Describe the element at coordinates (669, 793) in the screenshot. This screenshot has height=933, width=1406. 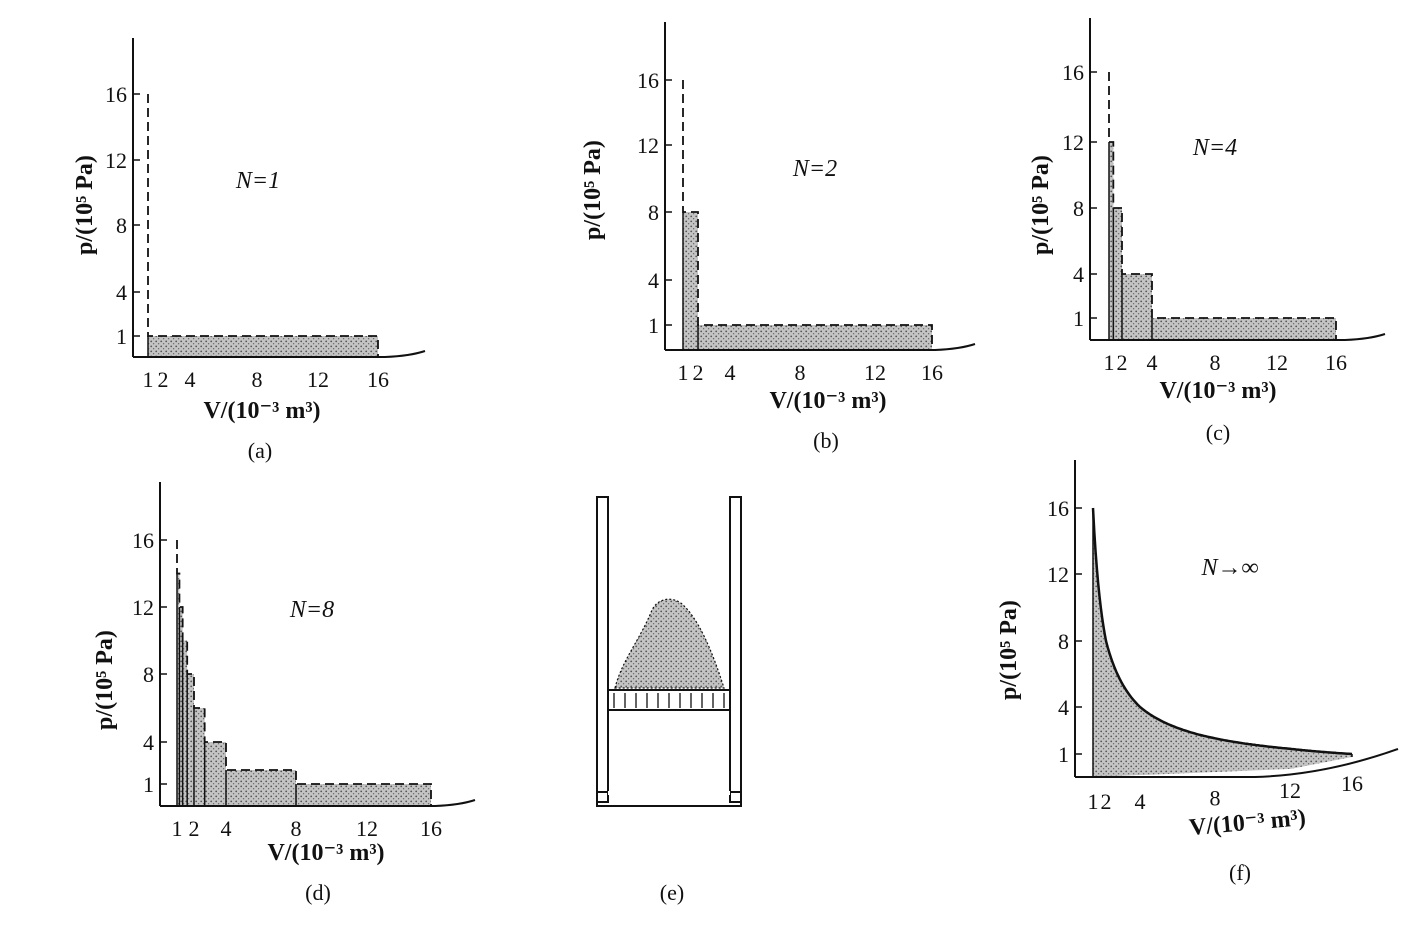
I see `cylinder-base-inner` at that location.